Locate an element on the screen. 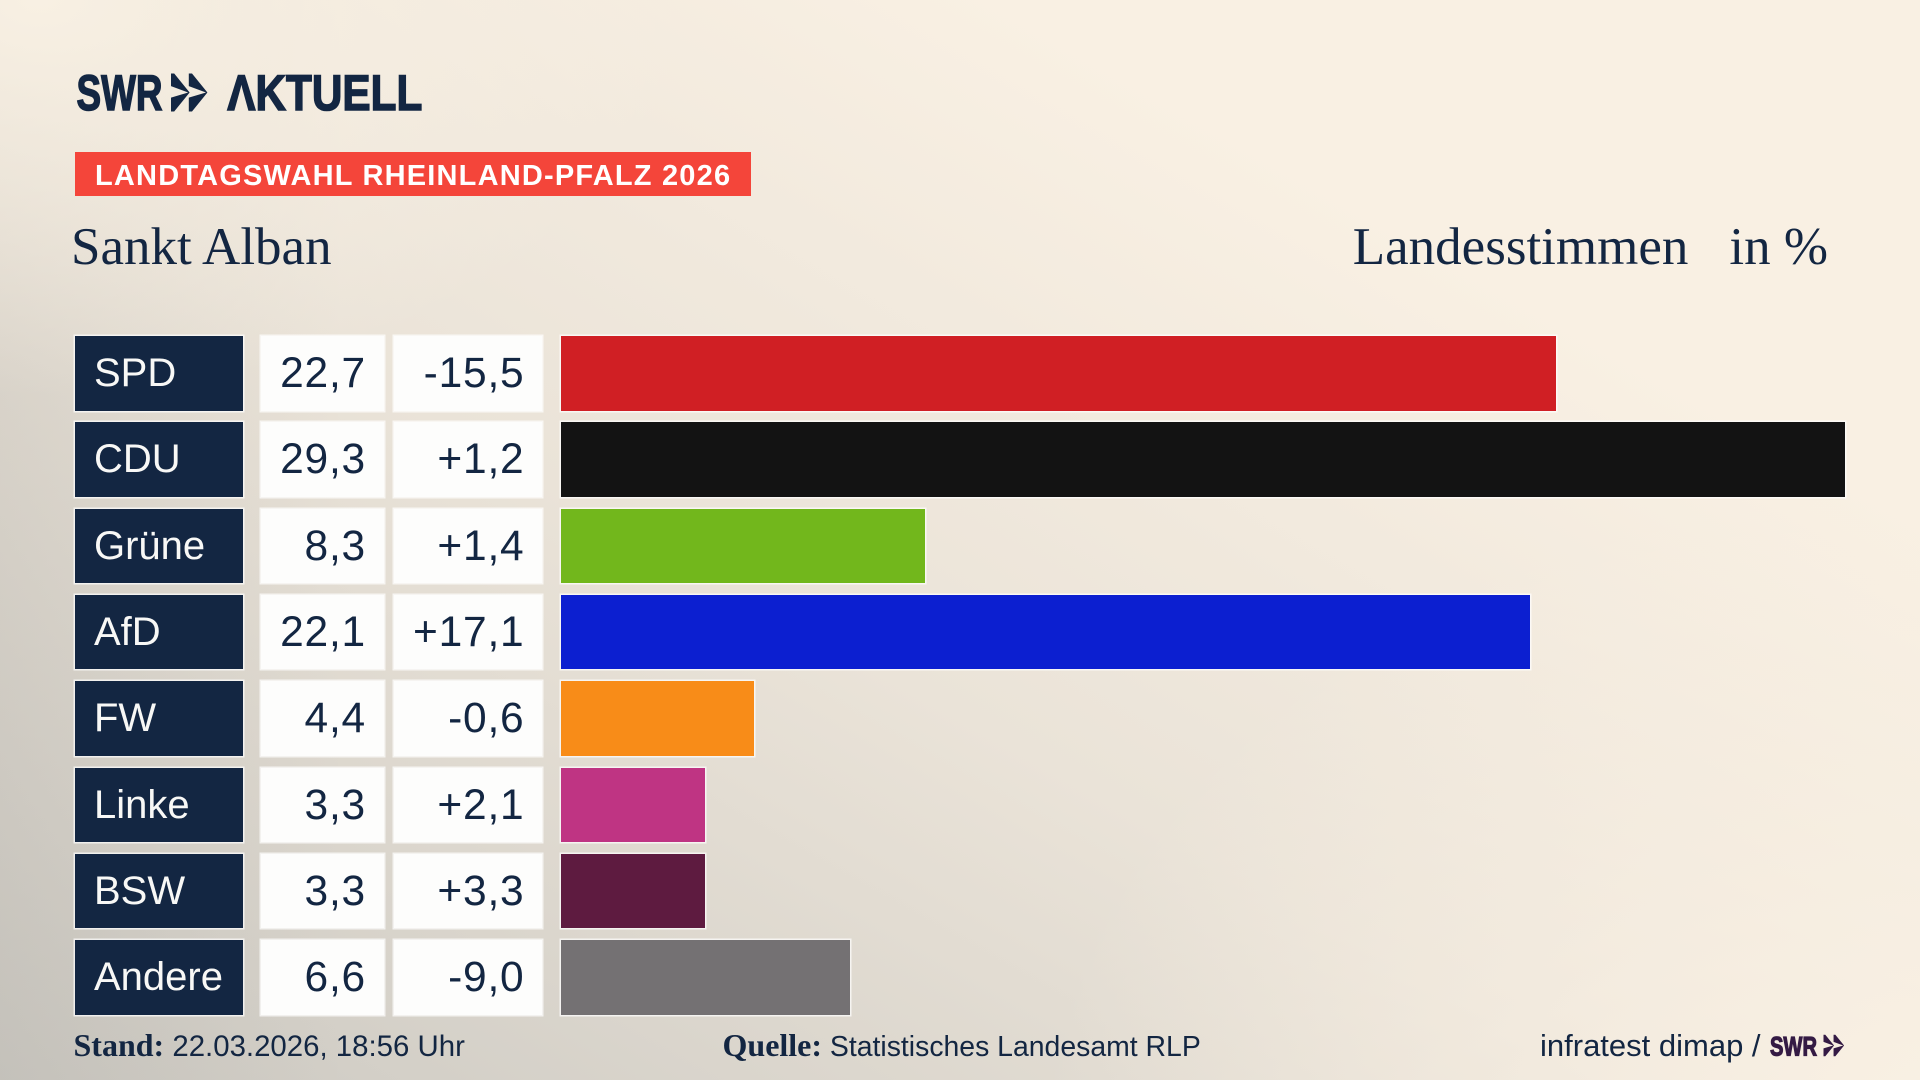 The height and width of the screenshot is (1080, 1920). svg-text: ΛKTUELL is located at coordinates (324, 93).